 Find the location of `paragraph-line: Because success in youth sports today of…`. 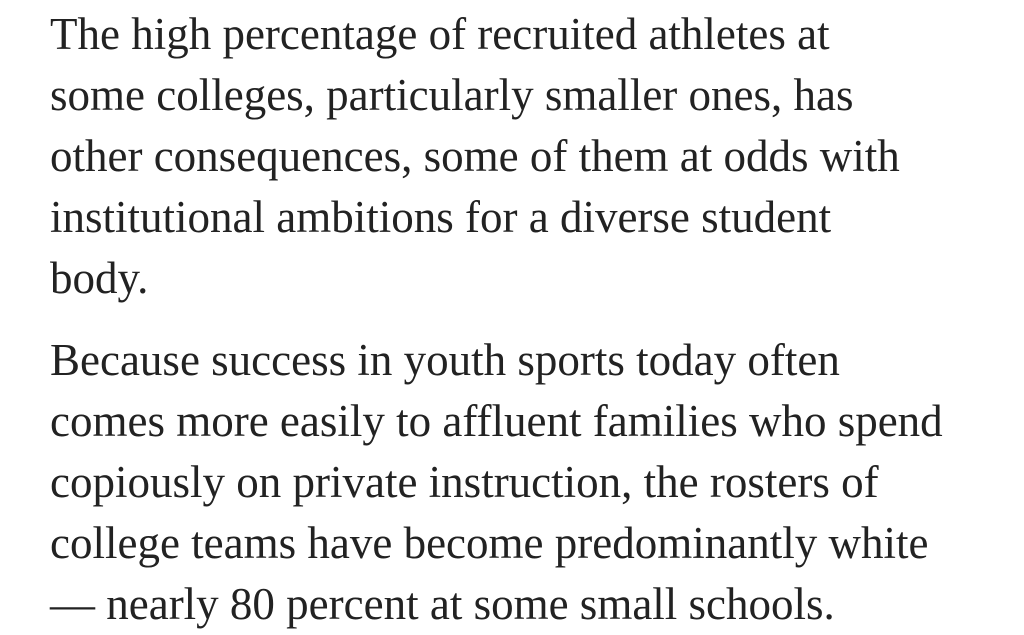

paragraph-line: Because success in youth sports today of… is located at coordinates (445, 360).